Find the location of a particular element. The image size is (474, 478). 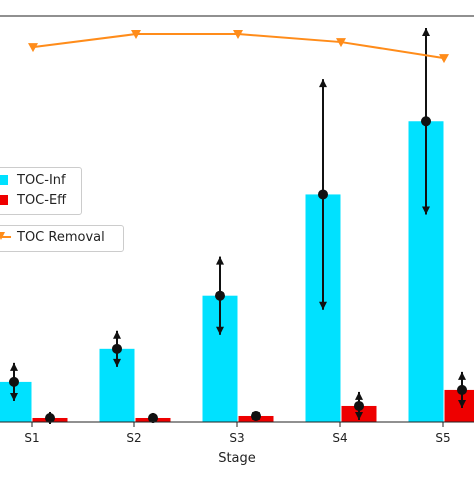

legend-item-toc-inf: TOC-Inf is located at coordinates (40, 180).